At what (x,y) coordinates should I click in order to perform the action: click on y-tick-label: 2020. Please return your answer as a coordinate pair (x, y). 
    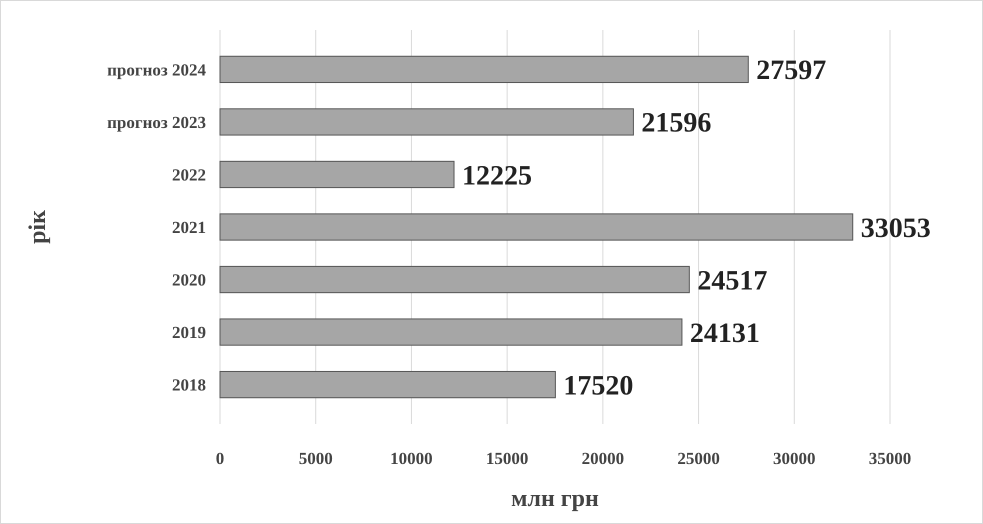
    Looking at the image, I should click on (189, 280).